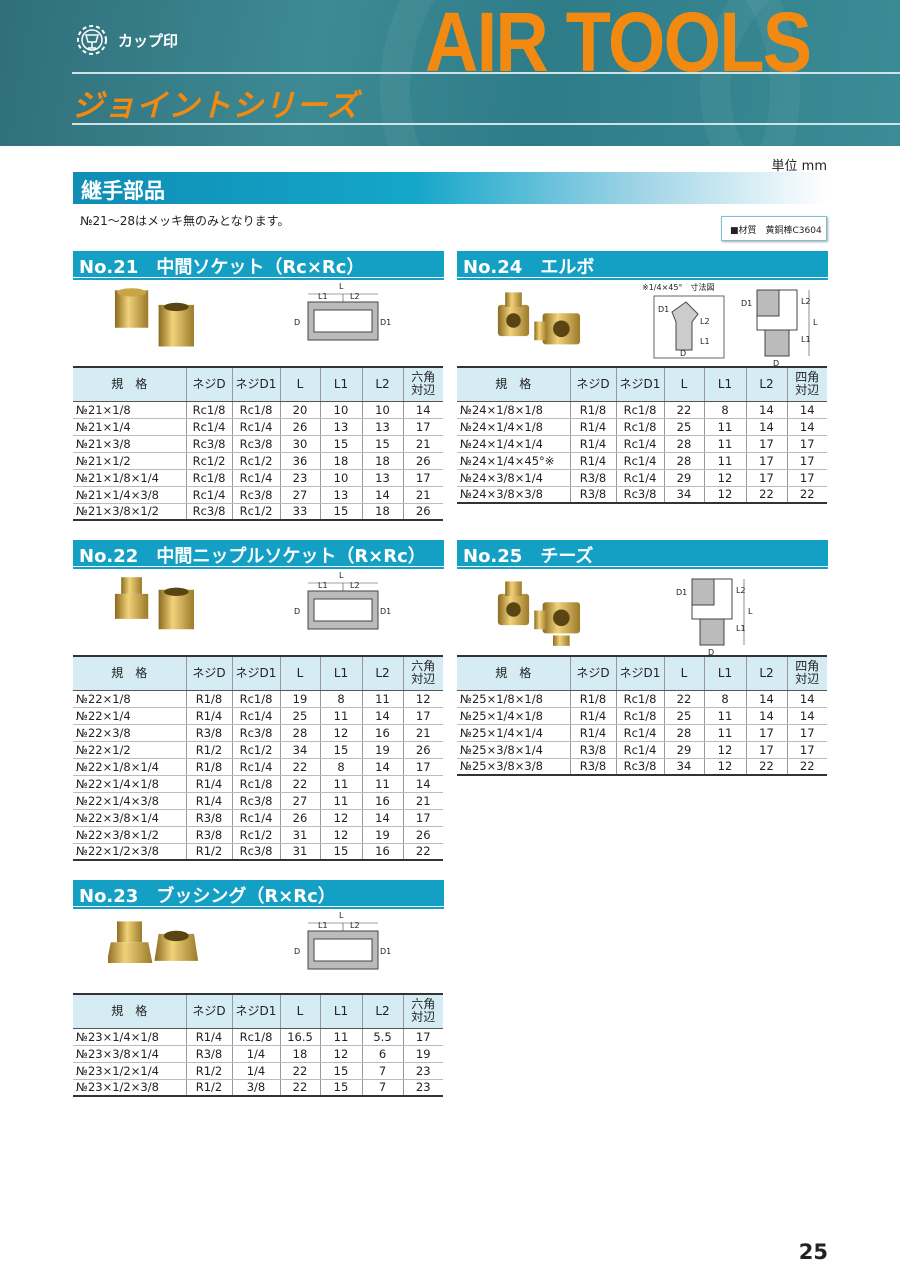  Describe the element at coordinates (258, 427) in the screenshot. I see `table-row: №21×1/4 Rc1/4 Rc1/4 26 13 13 17` at that location.